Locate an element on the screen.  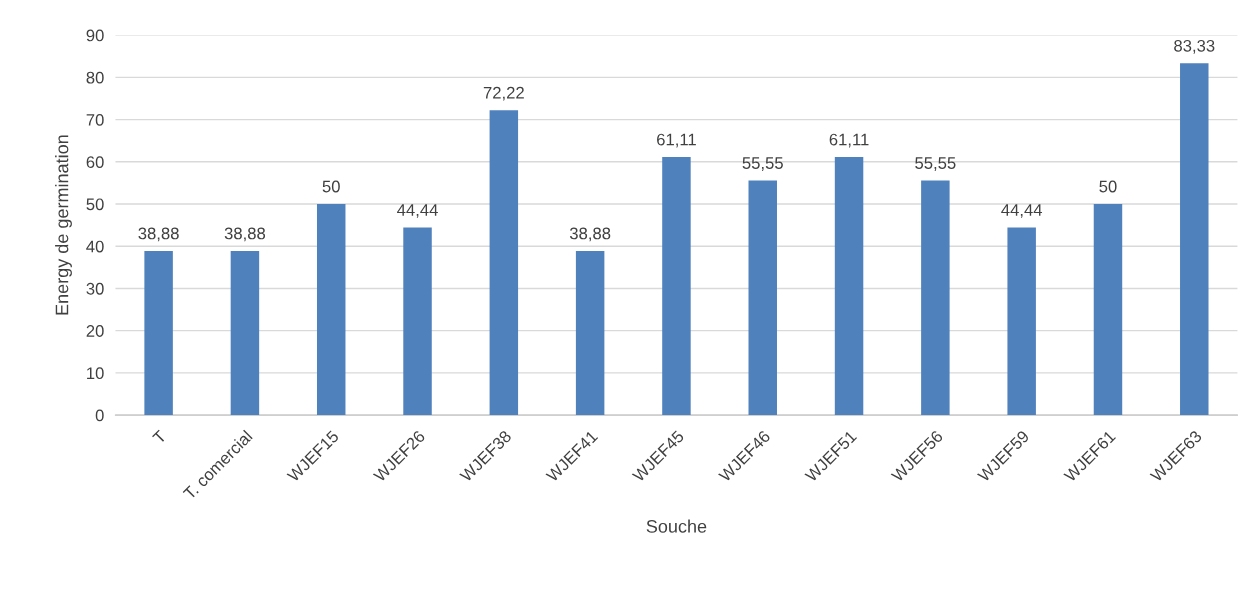
y-tick-label: 40 is located at coordinates (95, 246).